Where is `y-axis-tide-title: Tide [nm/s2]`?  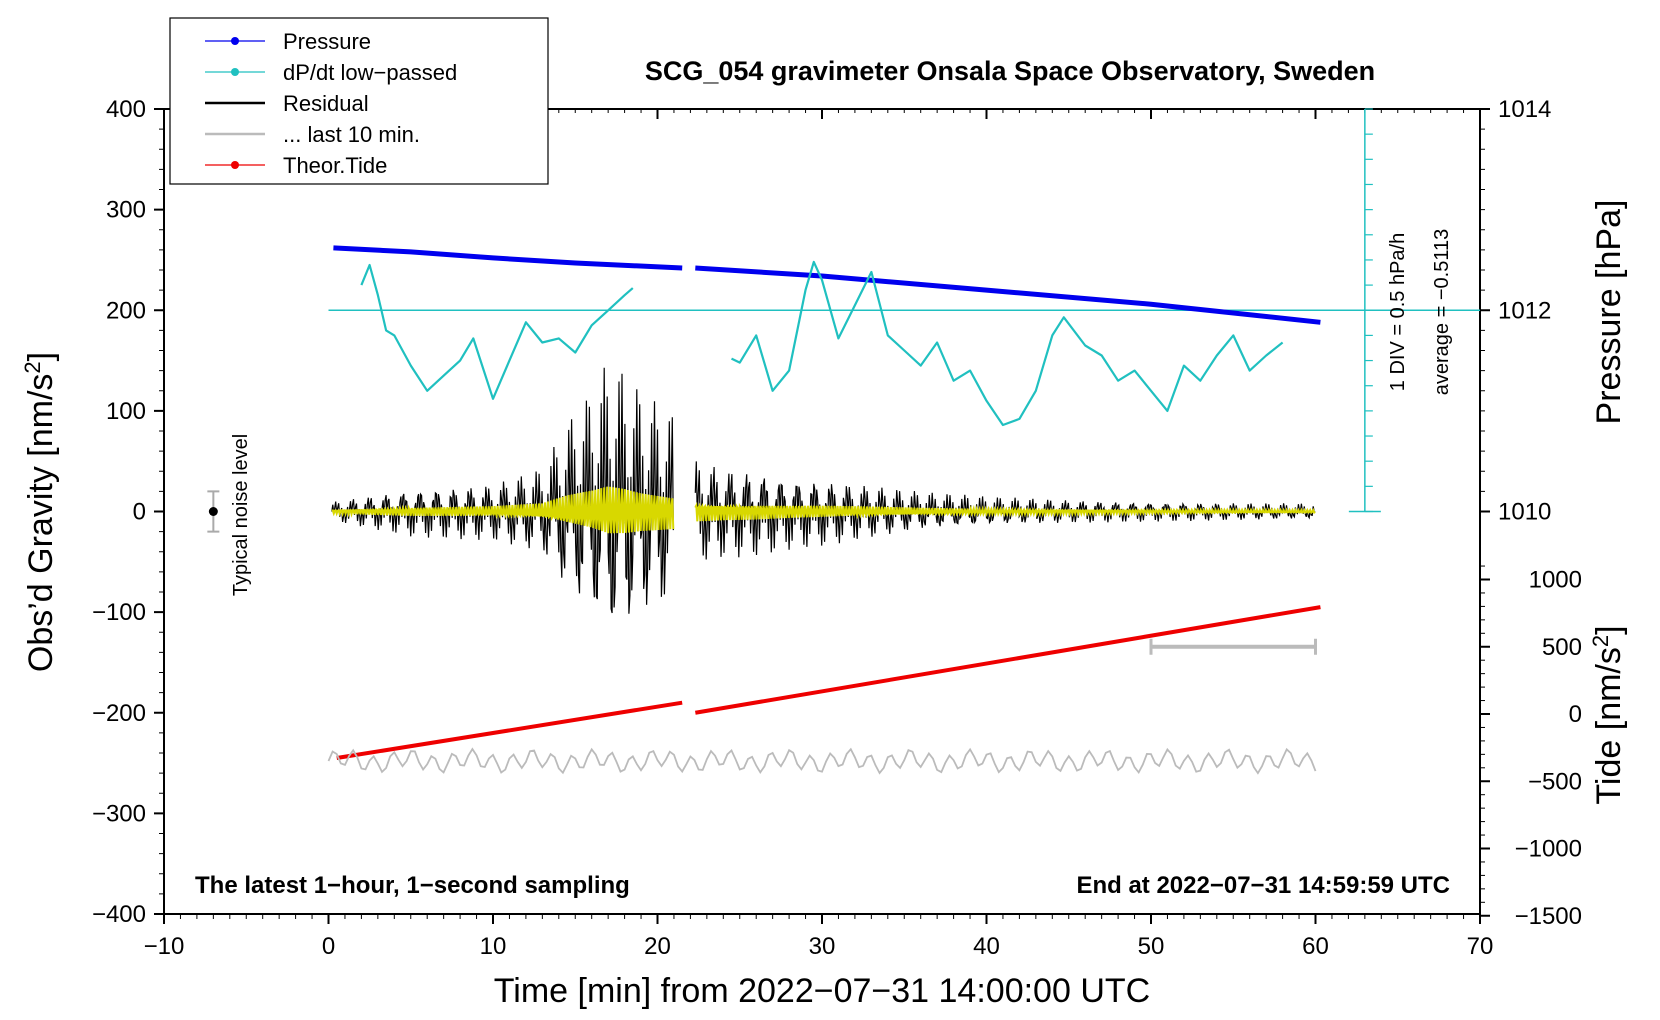 y-axis-tide-title: Tide [nm/s2] is located at coordinates (1608, 714).